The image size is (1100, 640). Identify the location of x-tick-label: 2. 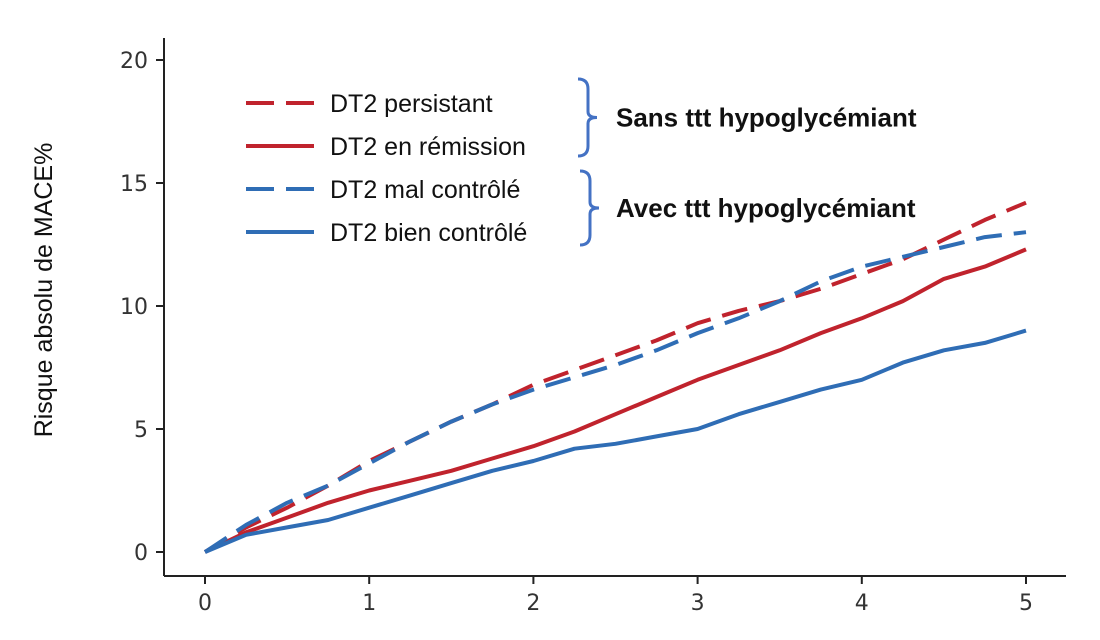
(533, 603).